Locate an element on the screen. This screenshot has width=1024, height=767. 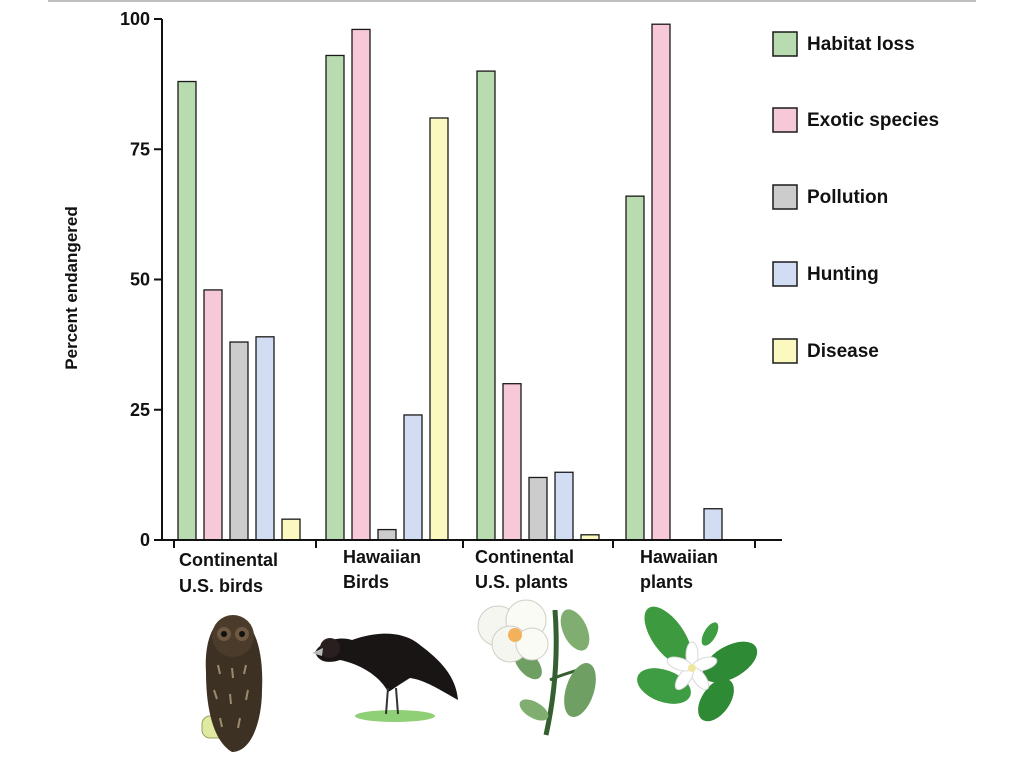
bar-group-continental-u-s-plants is located at coordinates (538, 305).